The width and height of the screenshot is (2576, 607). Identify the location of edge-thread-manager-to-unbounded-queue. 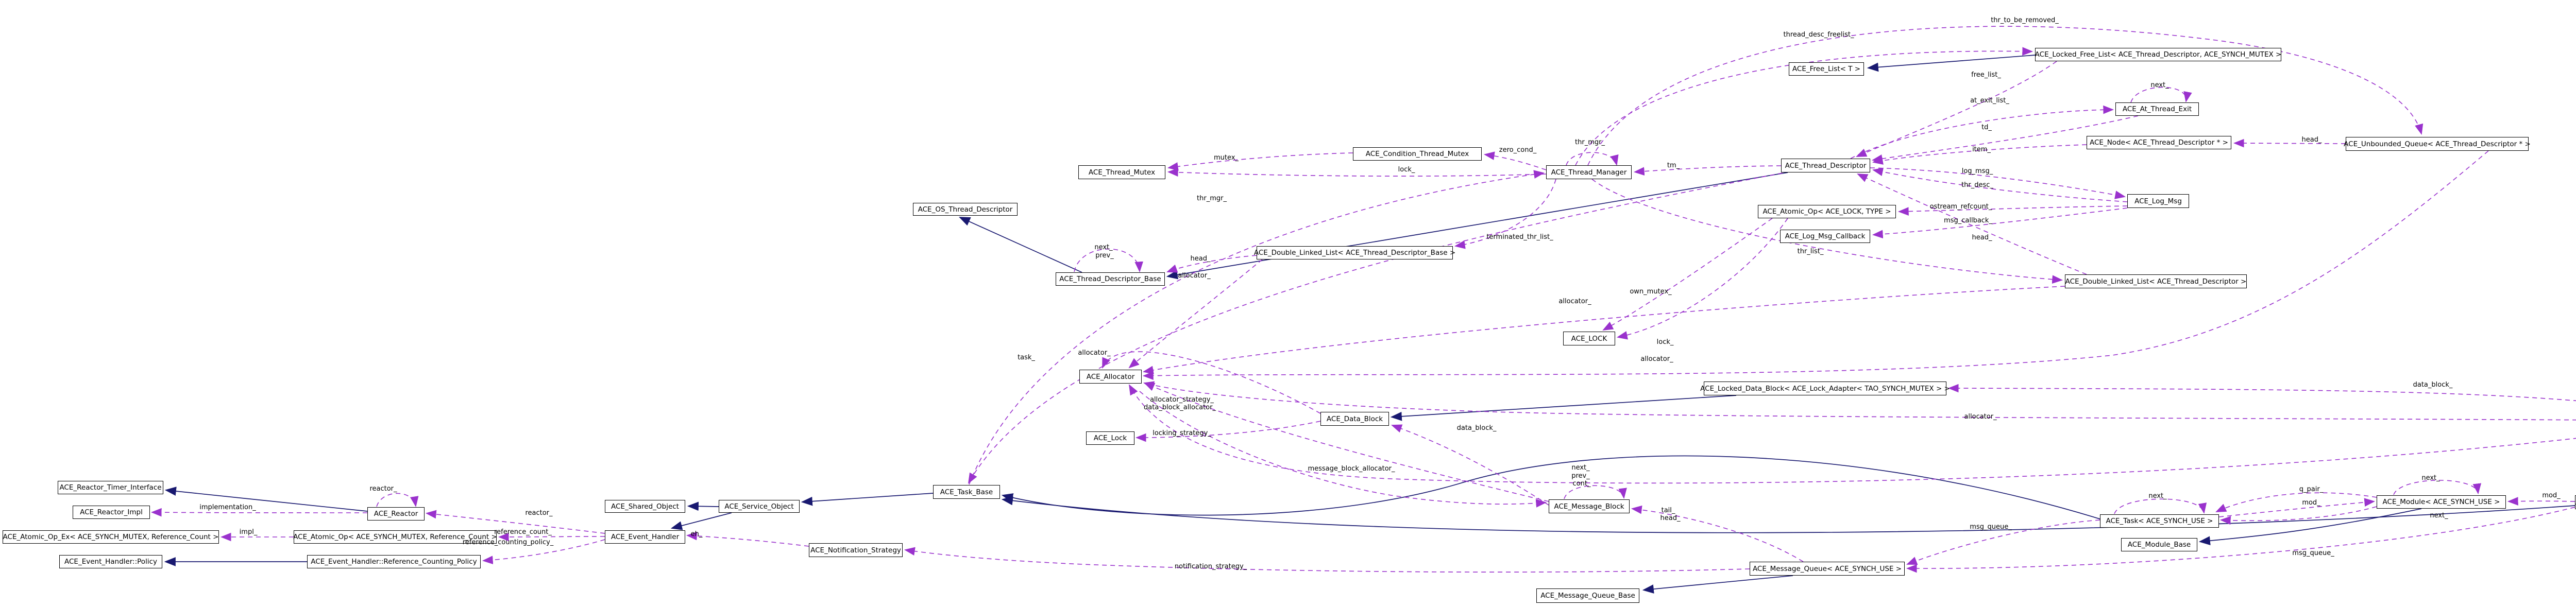
(2005, 96).